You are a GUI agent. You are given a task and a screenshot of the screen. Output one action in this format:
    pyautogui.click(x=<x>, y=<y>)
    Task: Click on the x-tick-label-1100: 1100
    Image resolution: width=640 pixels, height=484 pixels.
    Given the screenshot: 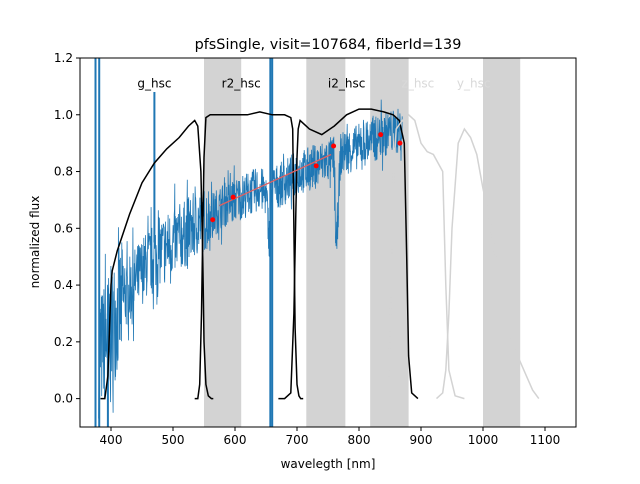 What is the action you would take?
    pyautogui.click(x=545, y=440)
    